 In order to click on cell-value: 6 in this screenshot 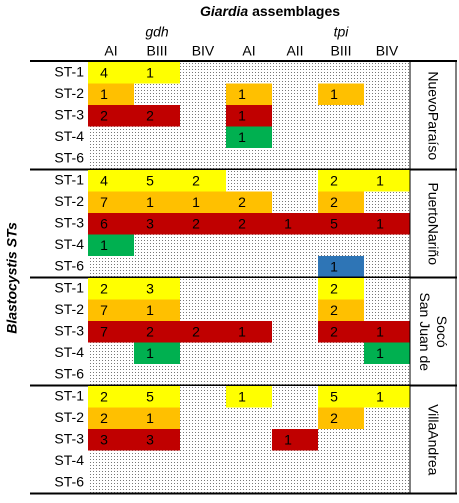, I will do `click(104, 223)`.